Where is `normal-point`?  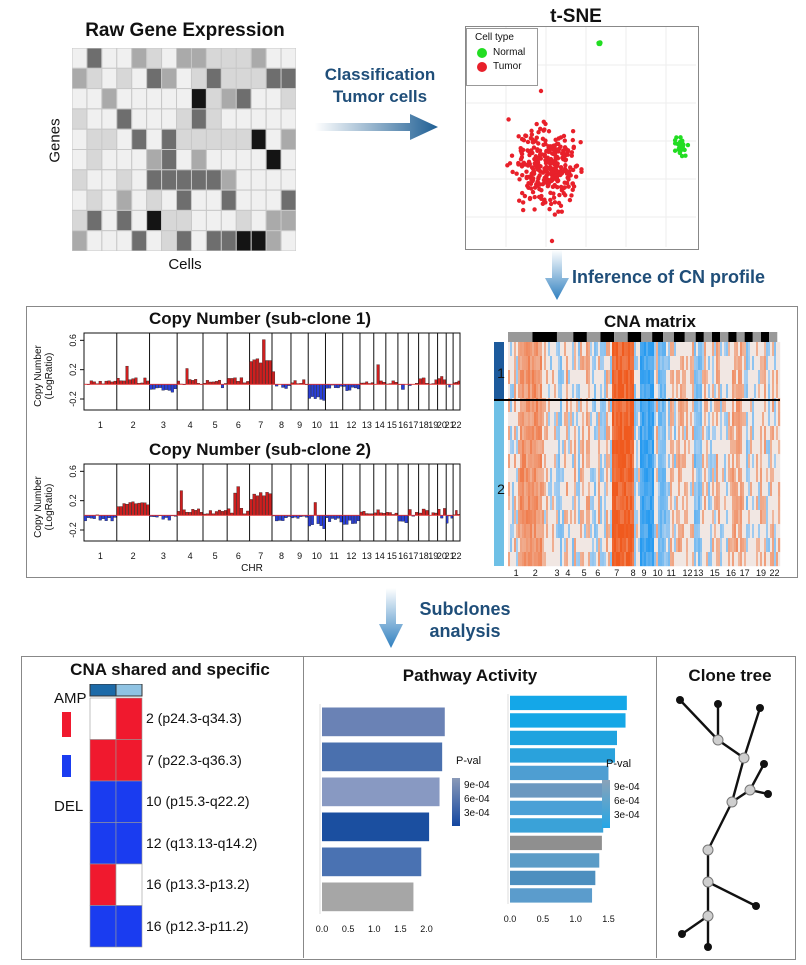 normal-point is located at coordinates (680, 153).